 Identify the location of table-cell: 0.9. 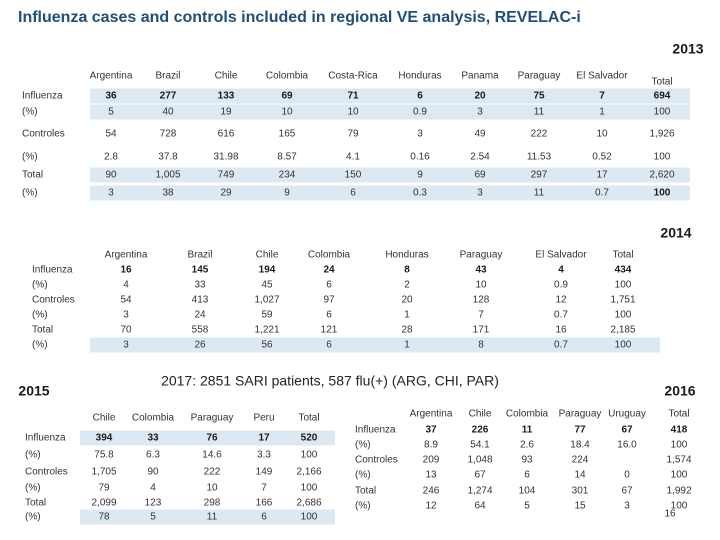
(420, 112).